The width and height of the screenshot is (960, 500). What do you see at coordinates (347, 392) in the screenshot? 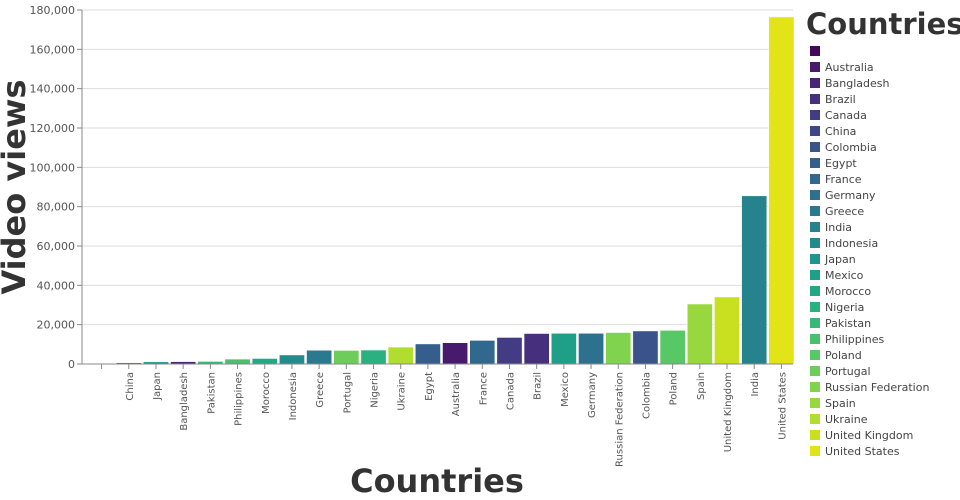
I see `x-tick-label: Portugal` at bounding box center [347, 392].